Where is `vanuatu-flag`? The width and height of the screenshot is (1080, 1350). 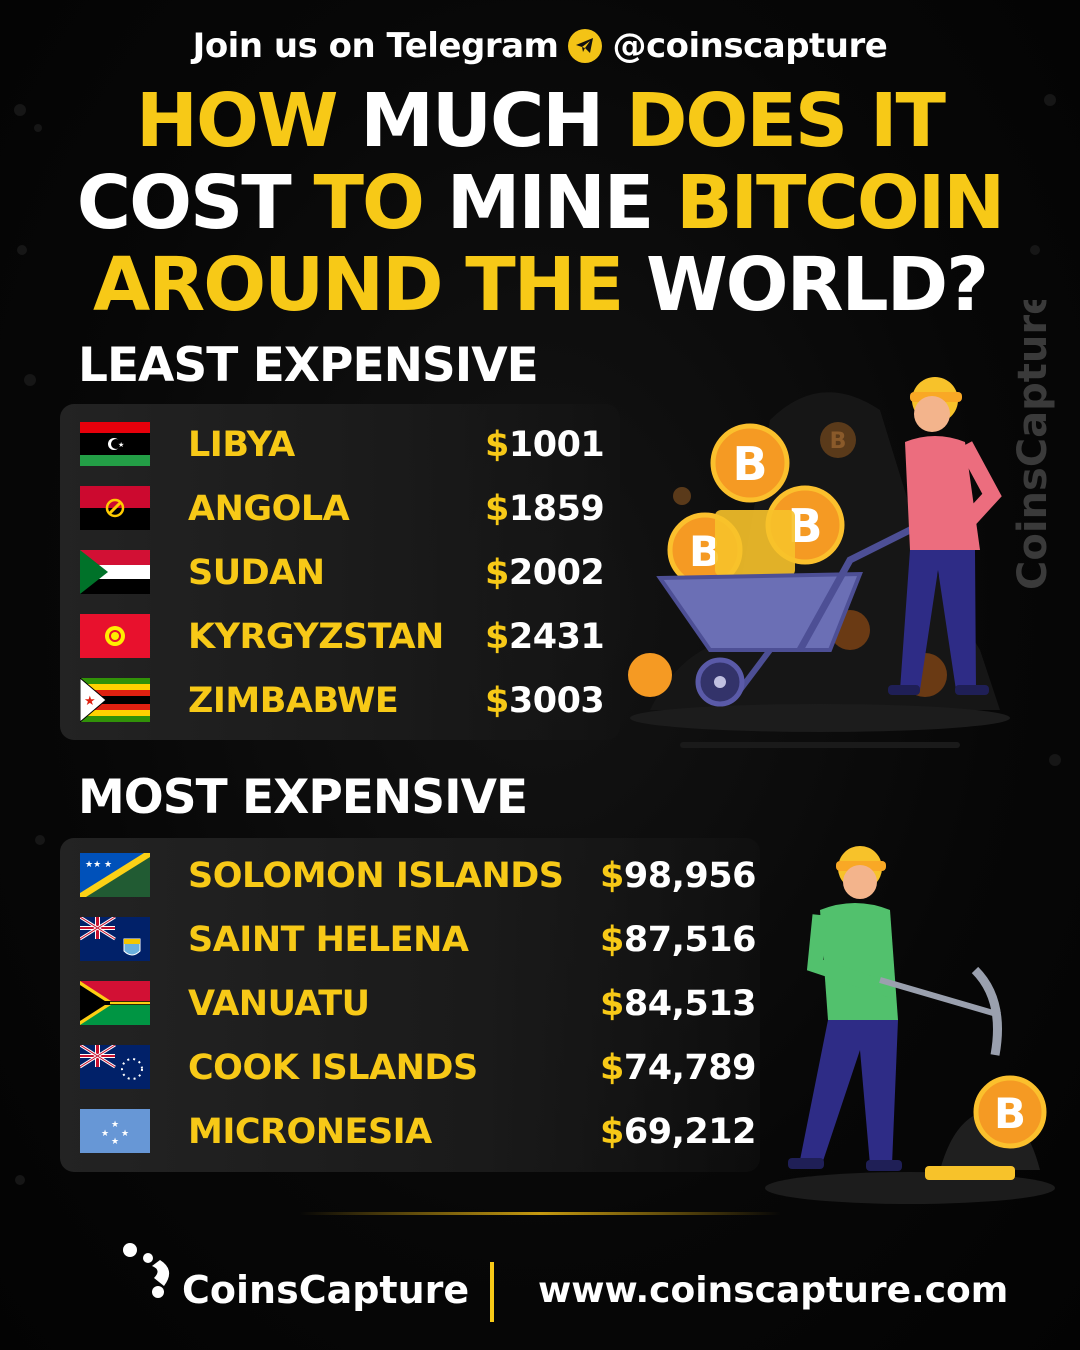
vanuatu-flag is located at coordinates (115, 1003).